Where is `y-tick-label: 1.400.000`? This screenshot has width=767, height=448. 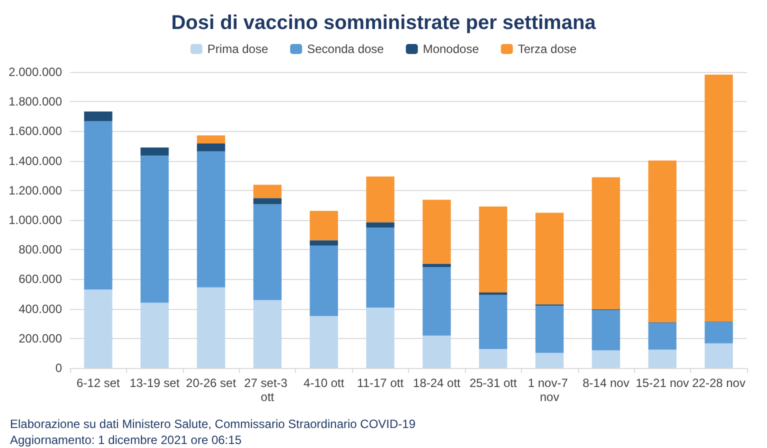
y-tick-label: 1.400.000 is located at coordinates (35, 161).